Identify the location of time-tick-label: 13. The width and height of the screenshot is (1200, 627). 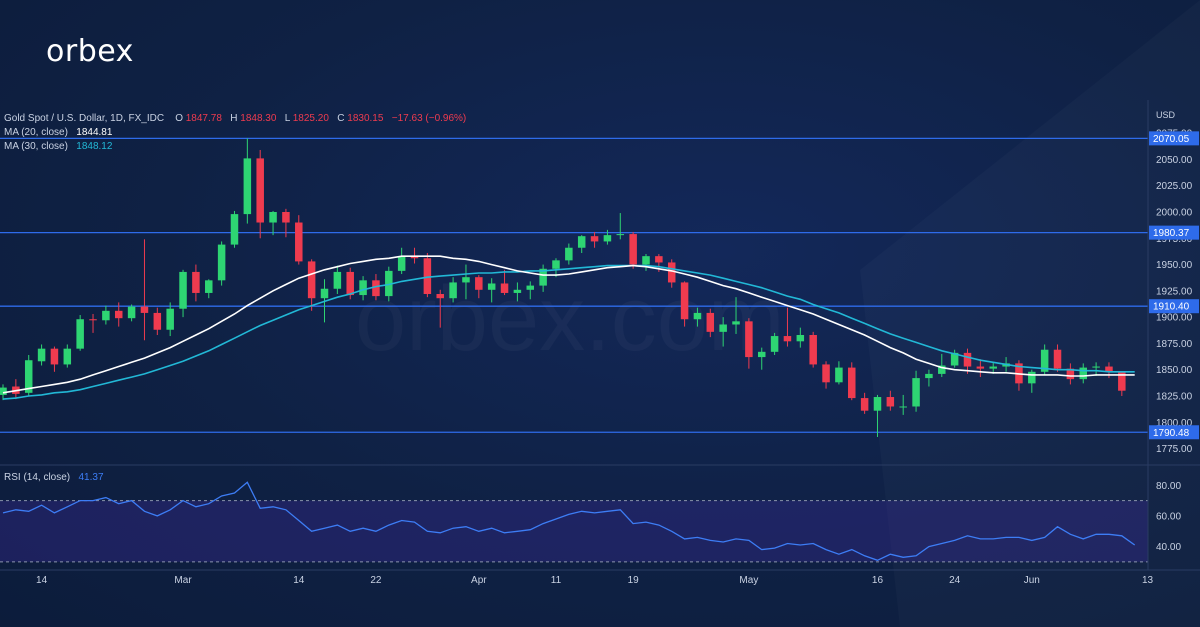
(1148, 580).